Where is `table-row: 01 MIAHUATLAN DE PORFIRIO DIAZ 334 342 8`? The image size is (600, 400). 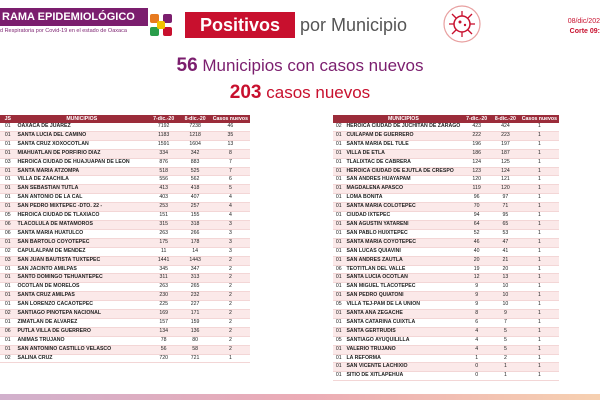
table-row: 01 MIAHUATLAN DE PORFIRIO DIAZ 334 342 8 is located at coordinates (125, 154).